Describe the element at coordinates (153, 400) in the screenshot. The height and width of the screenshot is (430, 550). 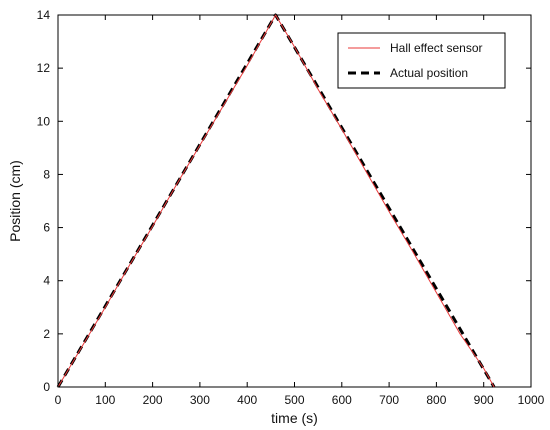
I see `x-tick-label: 200` at that location.